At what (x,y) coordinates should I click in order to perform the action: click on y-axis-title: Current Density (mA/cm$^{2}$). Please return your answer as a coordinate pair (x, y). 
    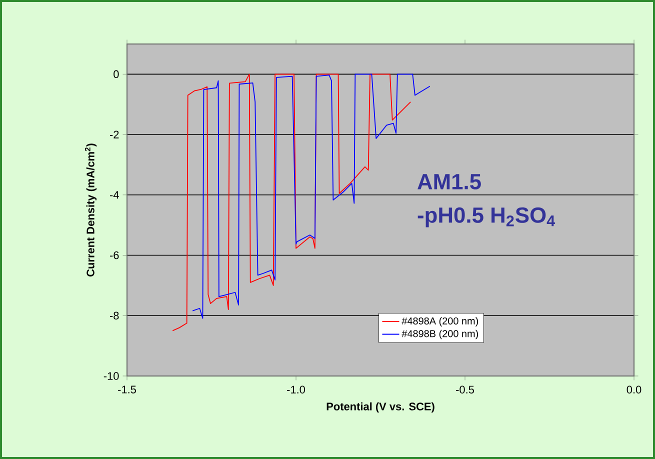
    Looking at the image, I should click on (90, 210).